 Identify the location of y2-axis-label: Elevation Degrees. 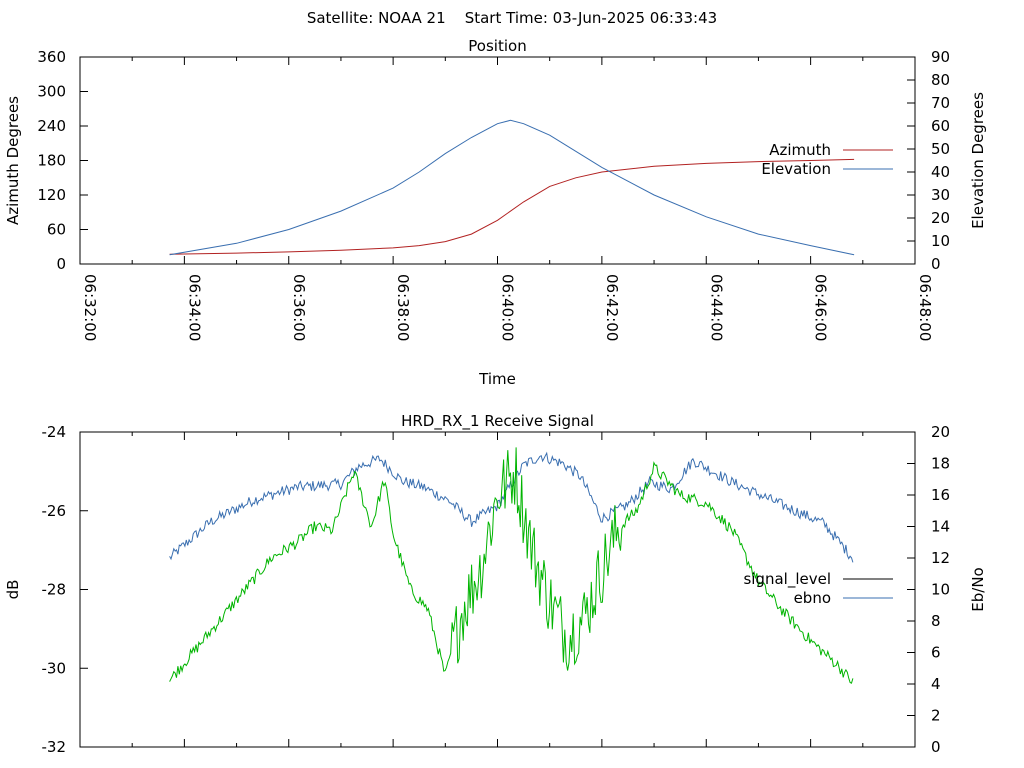
(978, 160).